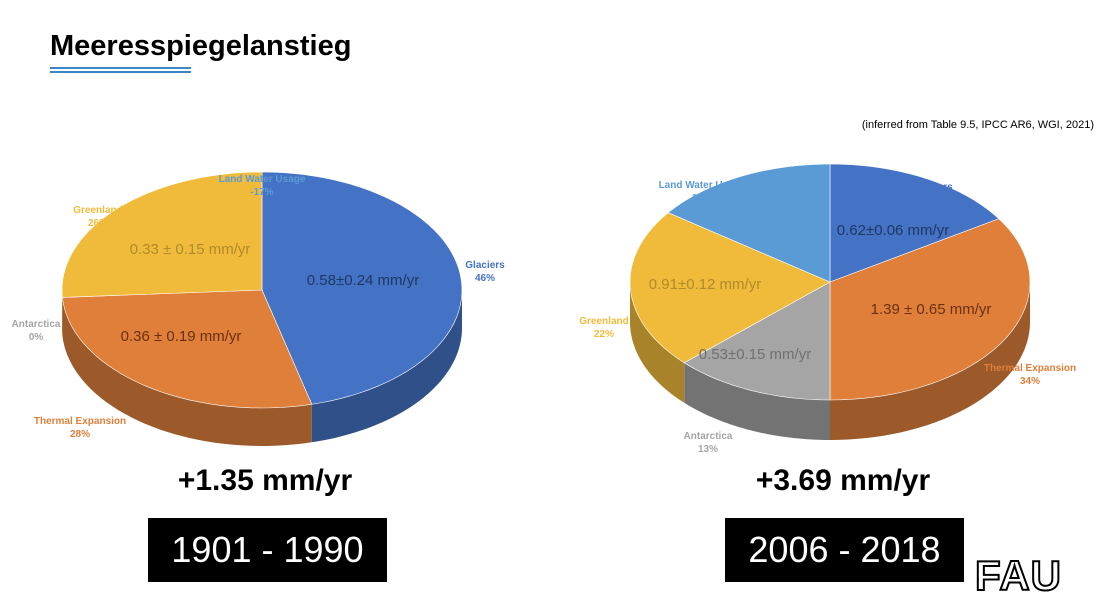 Image resolution: width=1100 pixels, height=603 pixels. I want to click on pie-side-glaciers, so click(386, 366).